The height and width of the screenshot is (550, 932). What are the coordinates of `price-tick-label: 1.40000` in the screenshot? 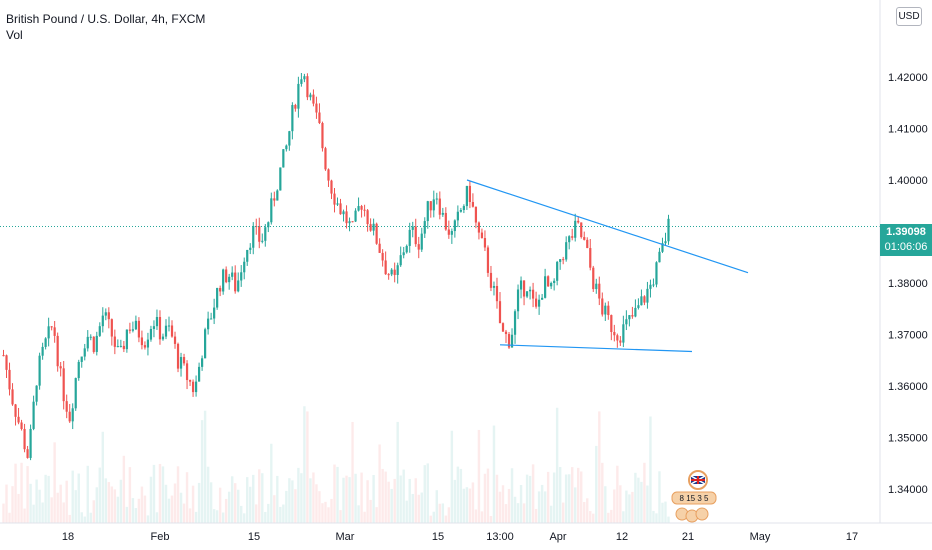 It's located at (908, 181).